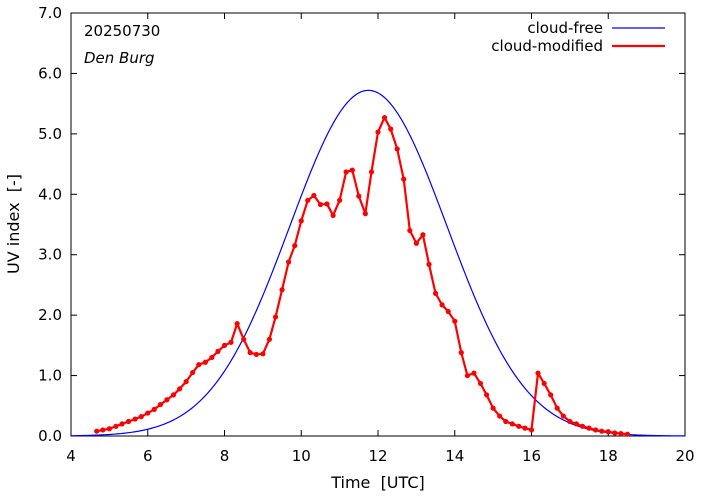  What do you see at coordinates (50, 315) in the screenshot?
I see `y-tick-label: 2.0` at bounding box center [50, 315].